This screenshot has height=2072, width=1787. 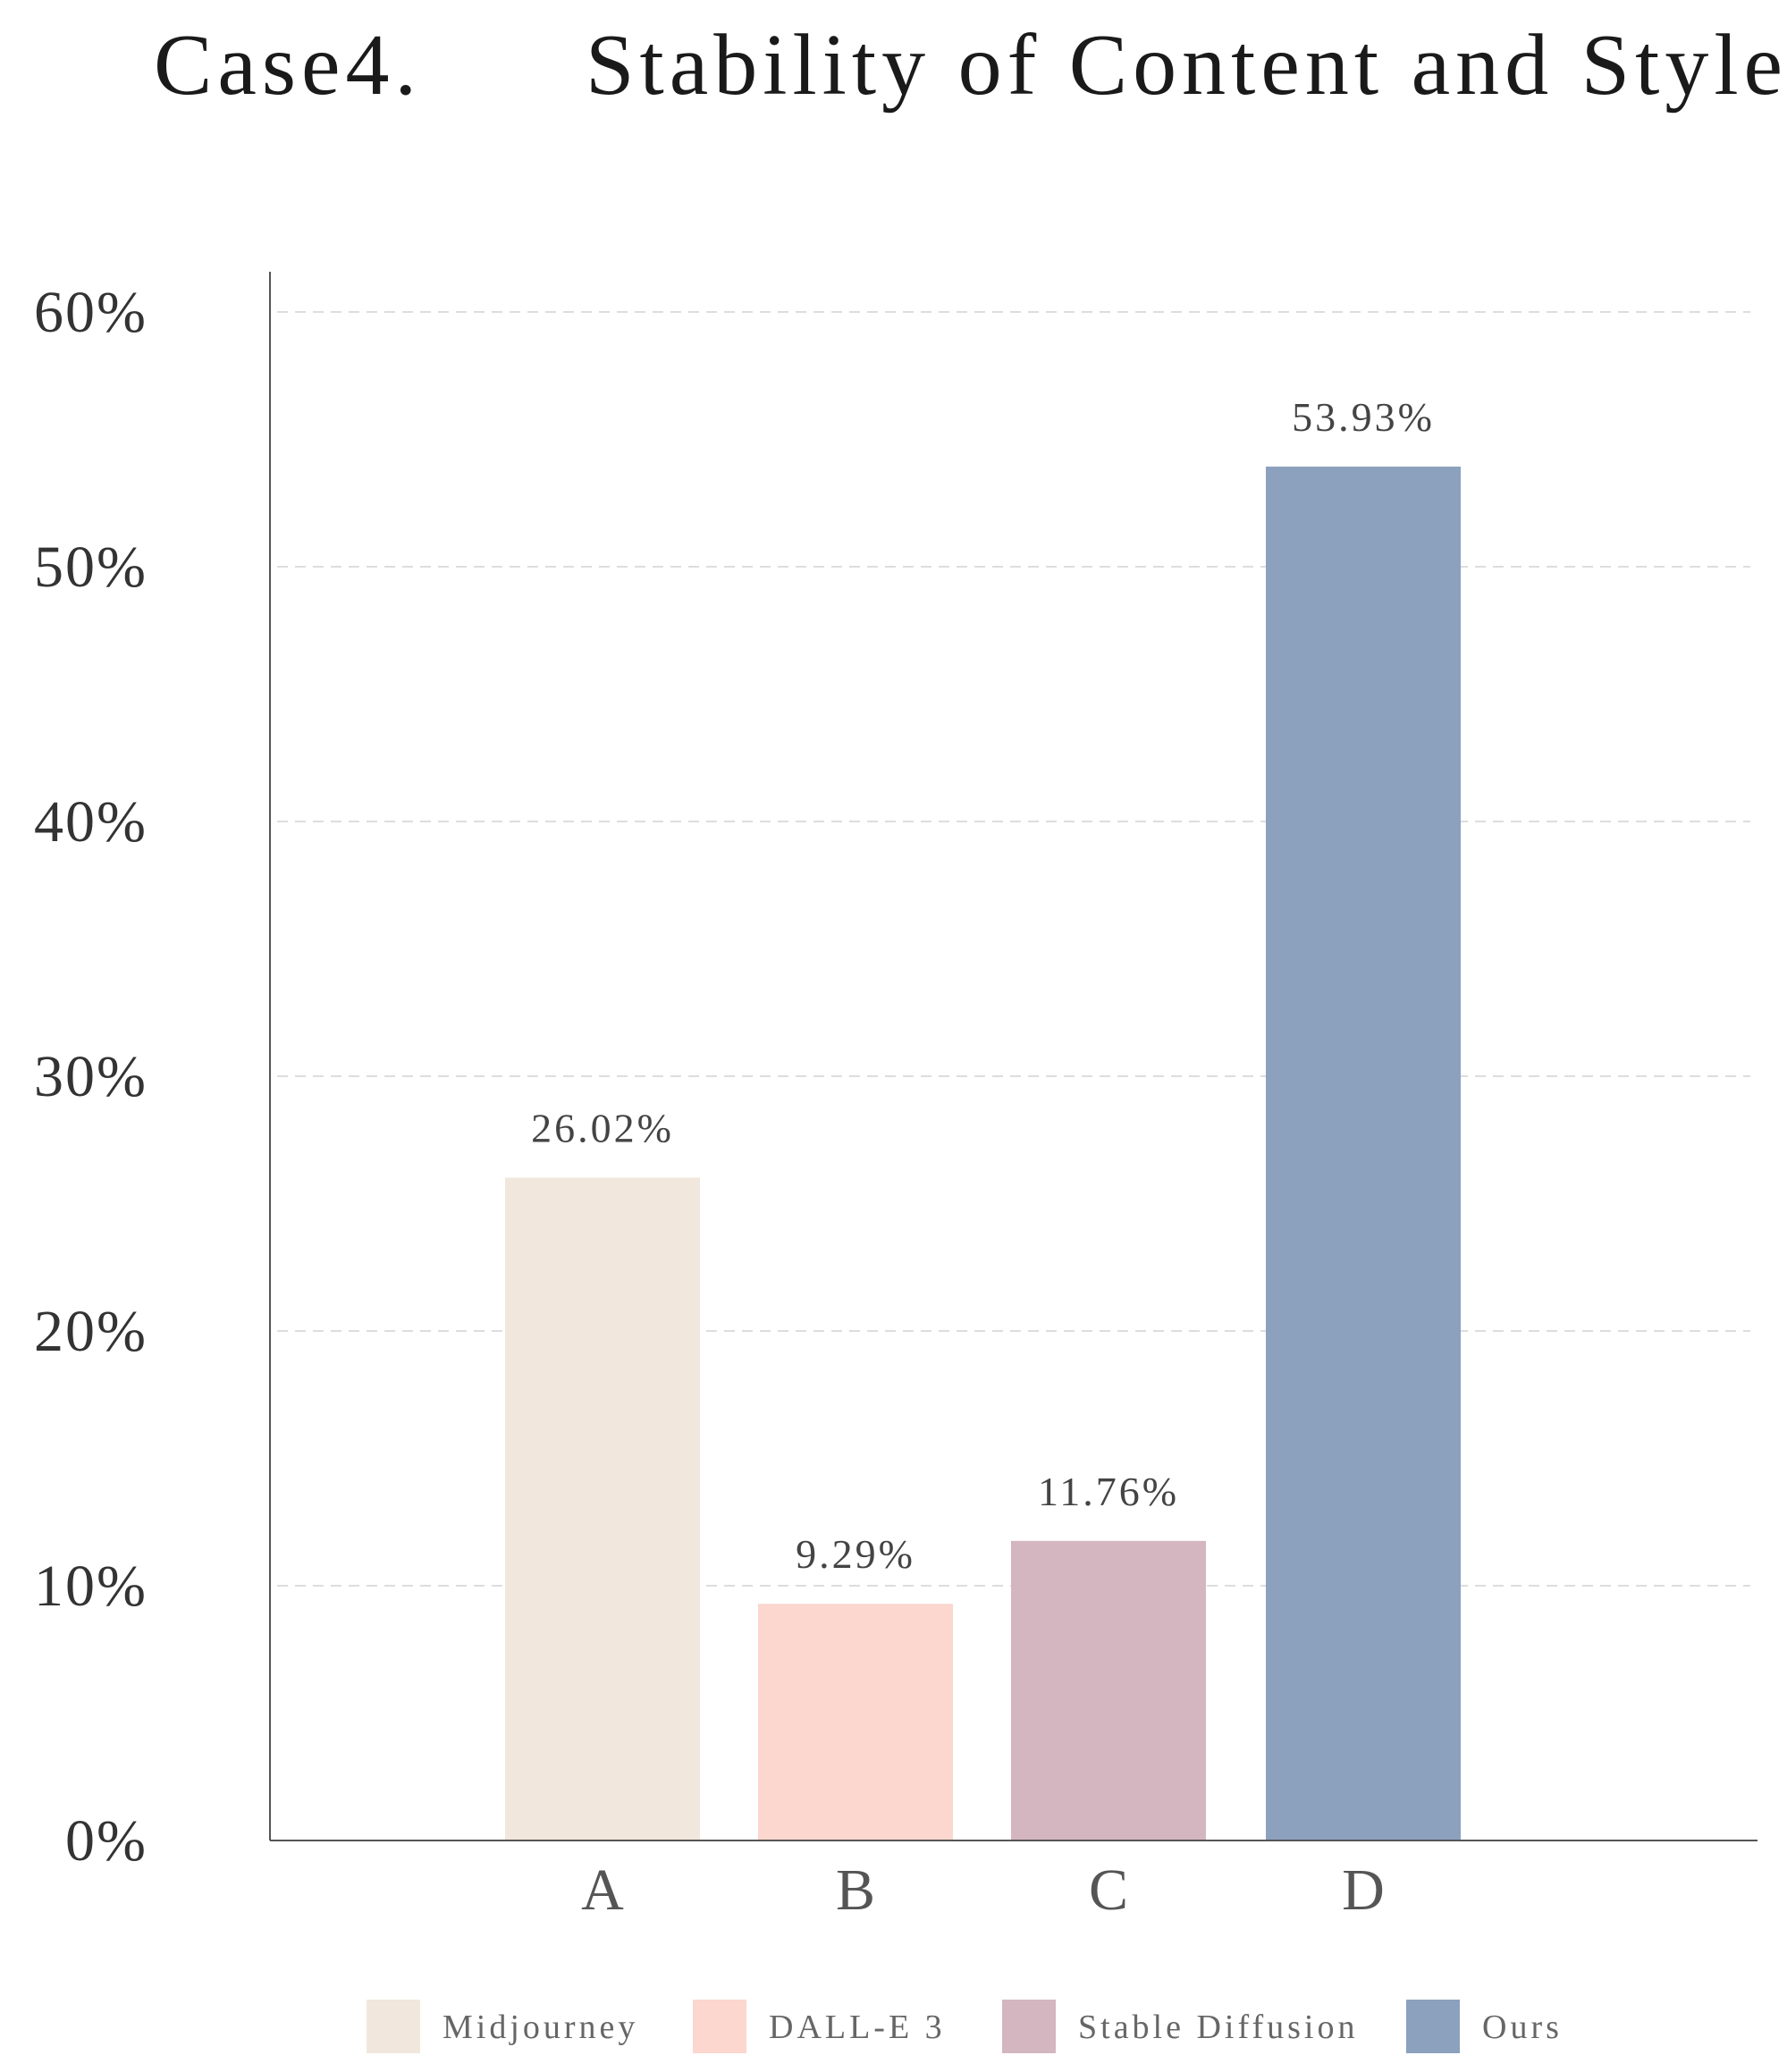 I want to click on y-tick-label: 0%, so click(x=106, y=1841).